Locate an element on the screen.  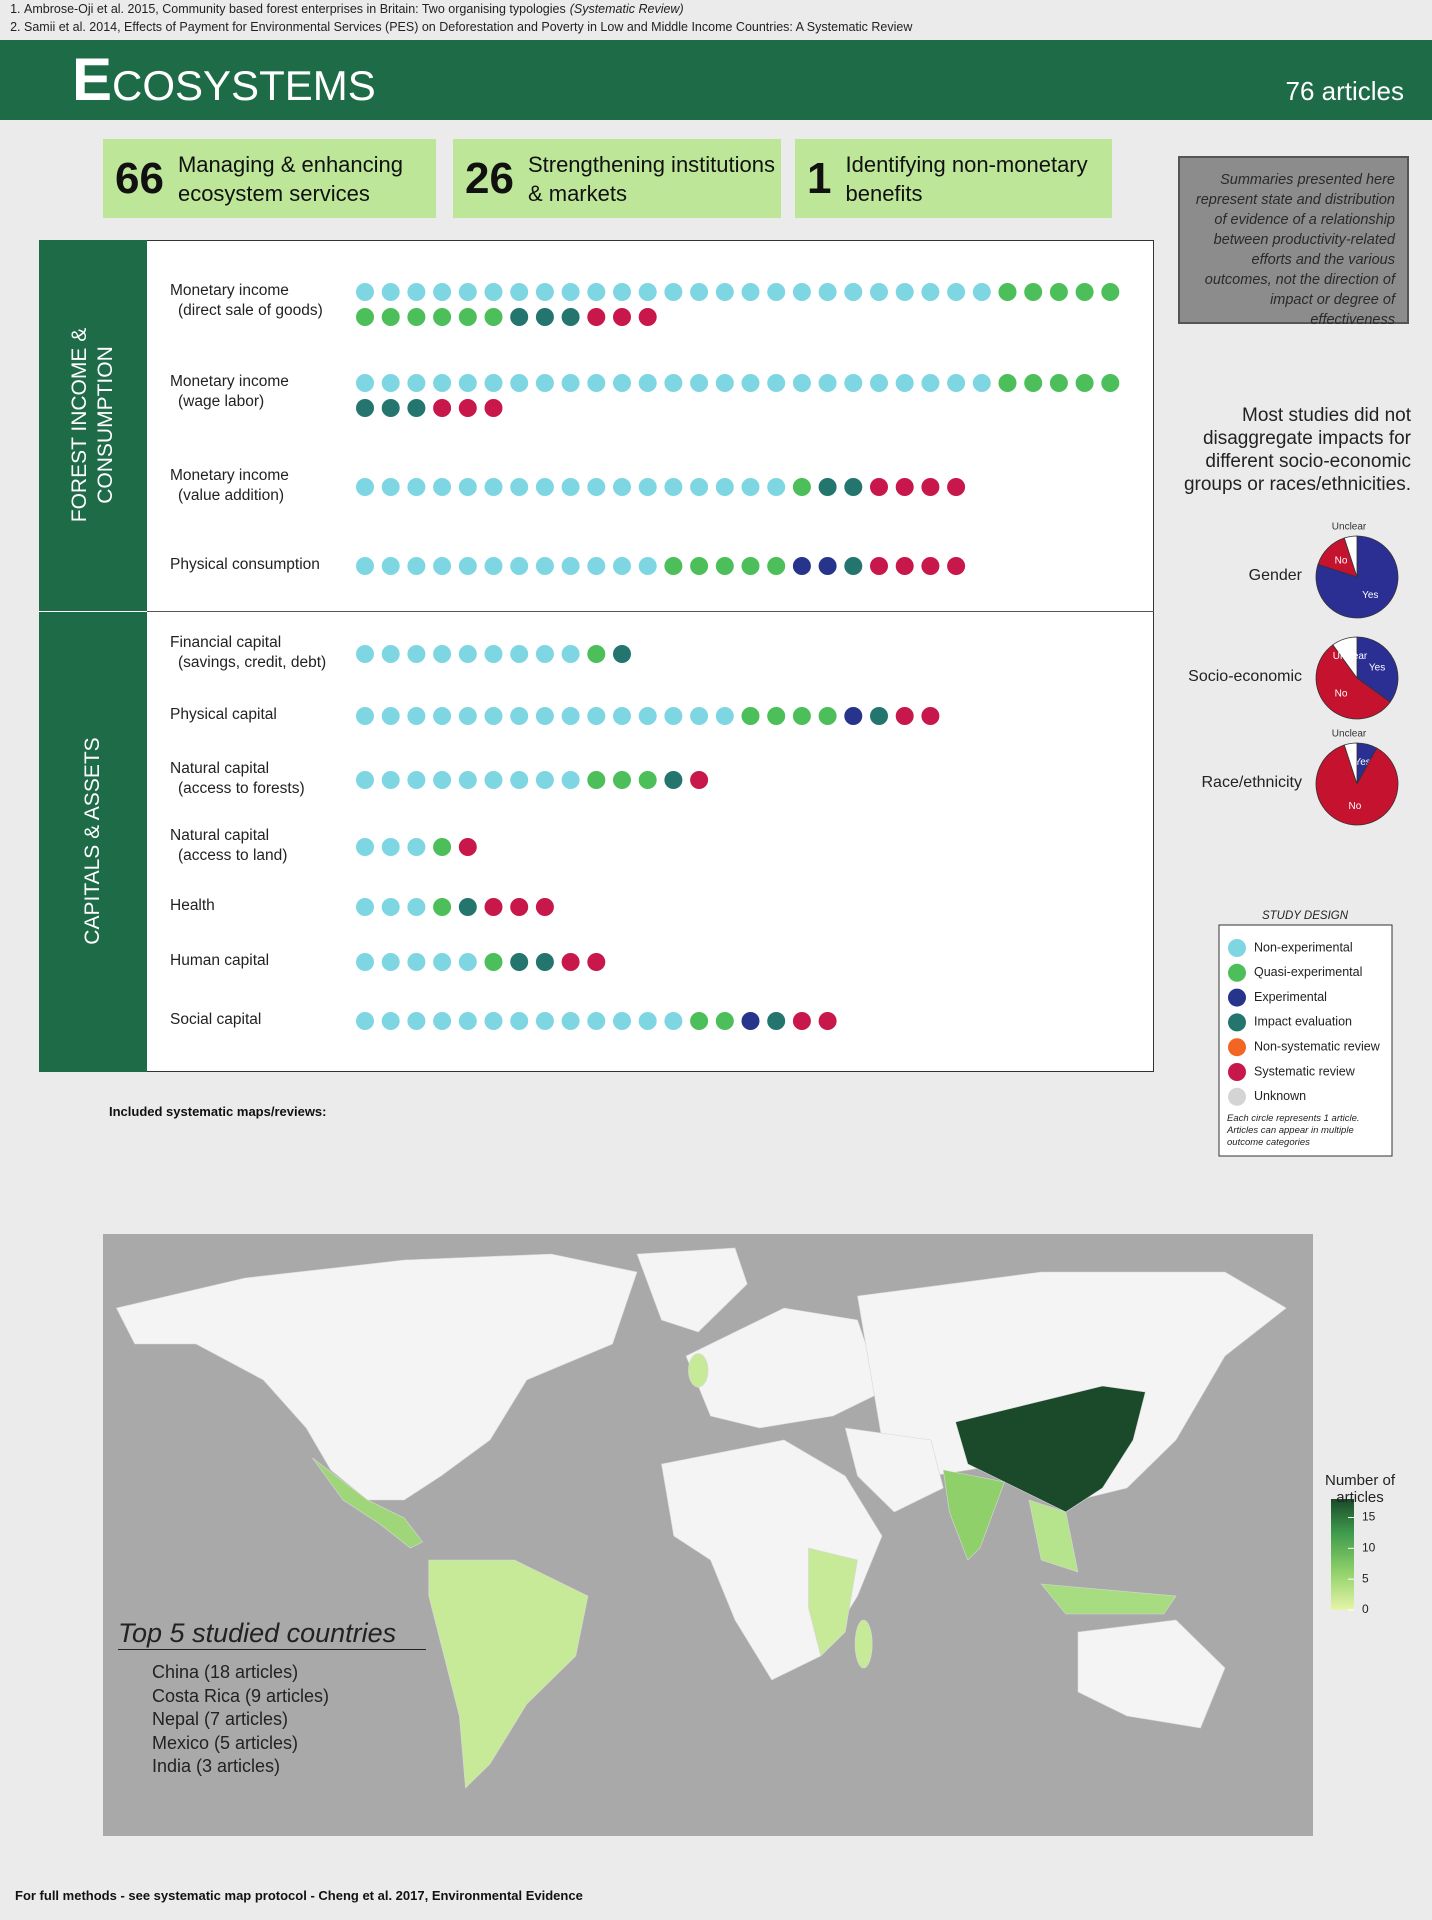
stat-box: 26 Strengthening institutions & markets is located at coordinates (617, 178).